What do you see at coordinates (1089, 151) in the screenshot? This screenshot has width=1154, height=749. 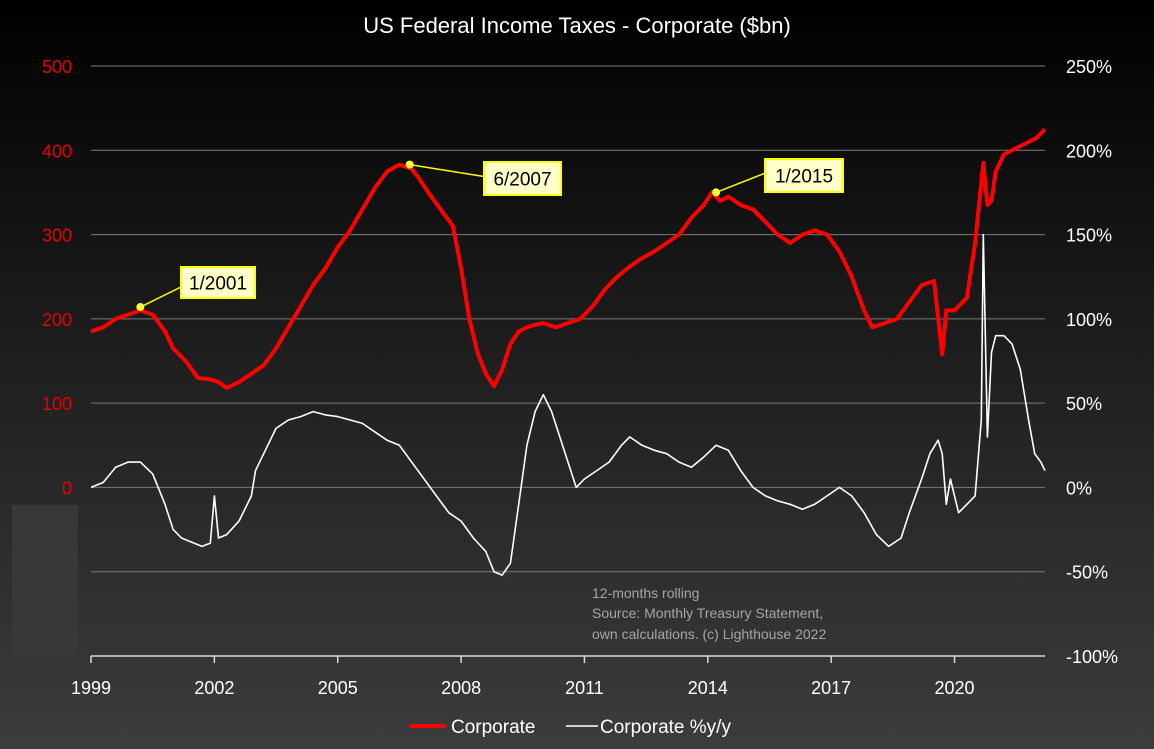 I see `y-right-tick-label: 200%` at bounding box center [1089, 151].